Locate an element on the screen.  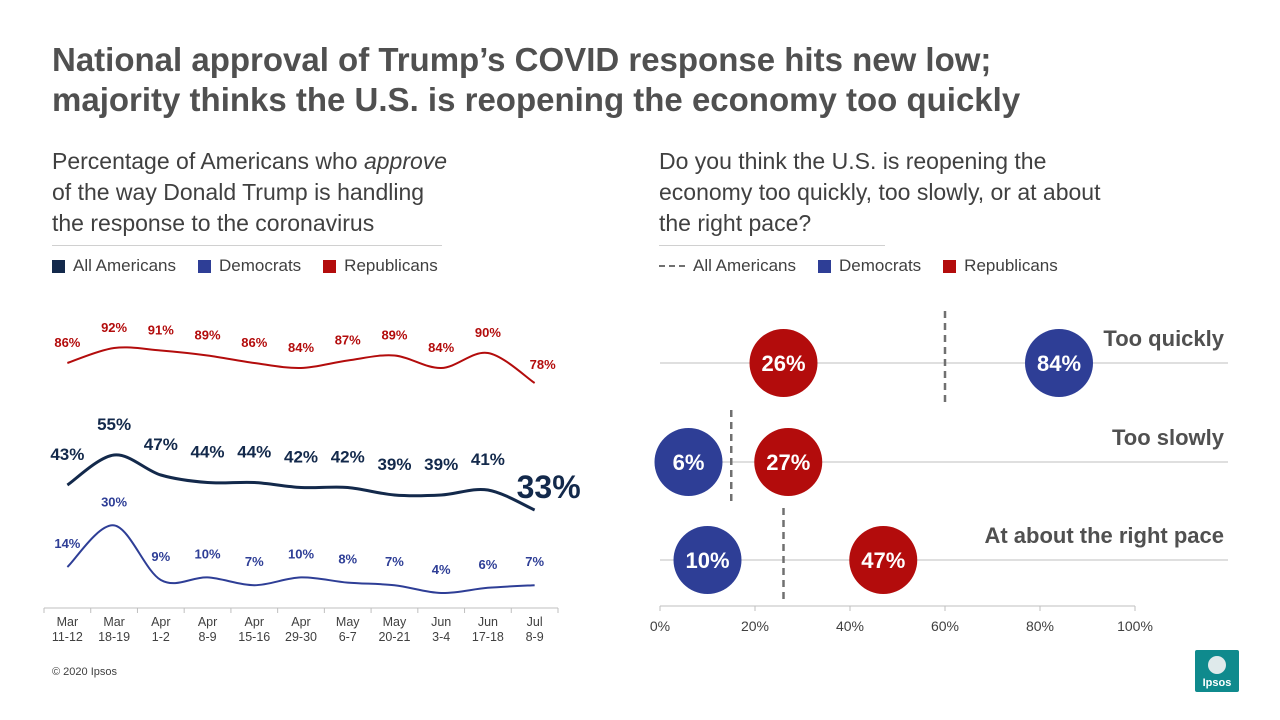
data-label-democrats: 9% is located at coordinates (160, 556).